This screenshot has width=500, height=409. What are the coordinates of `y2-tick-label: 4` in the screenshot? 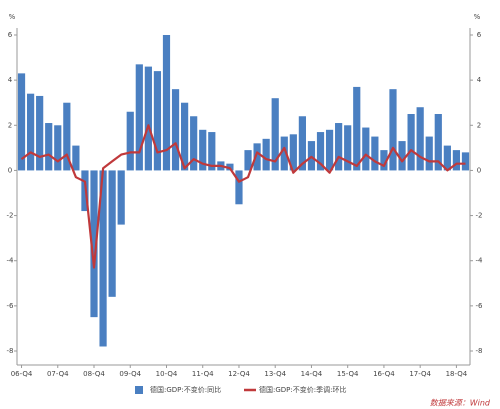 It's located at (479, 80).